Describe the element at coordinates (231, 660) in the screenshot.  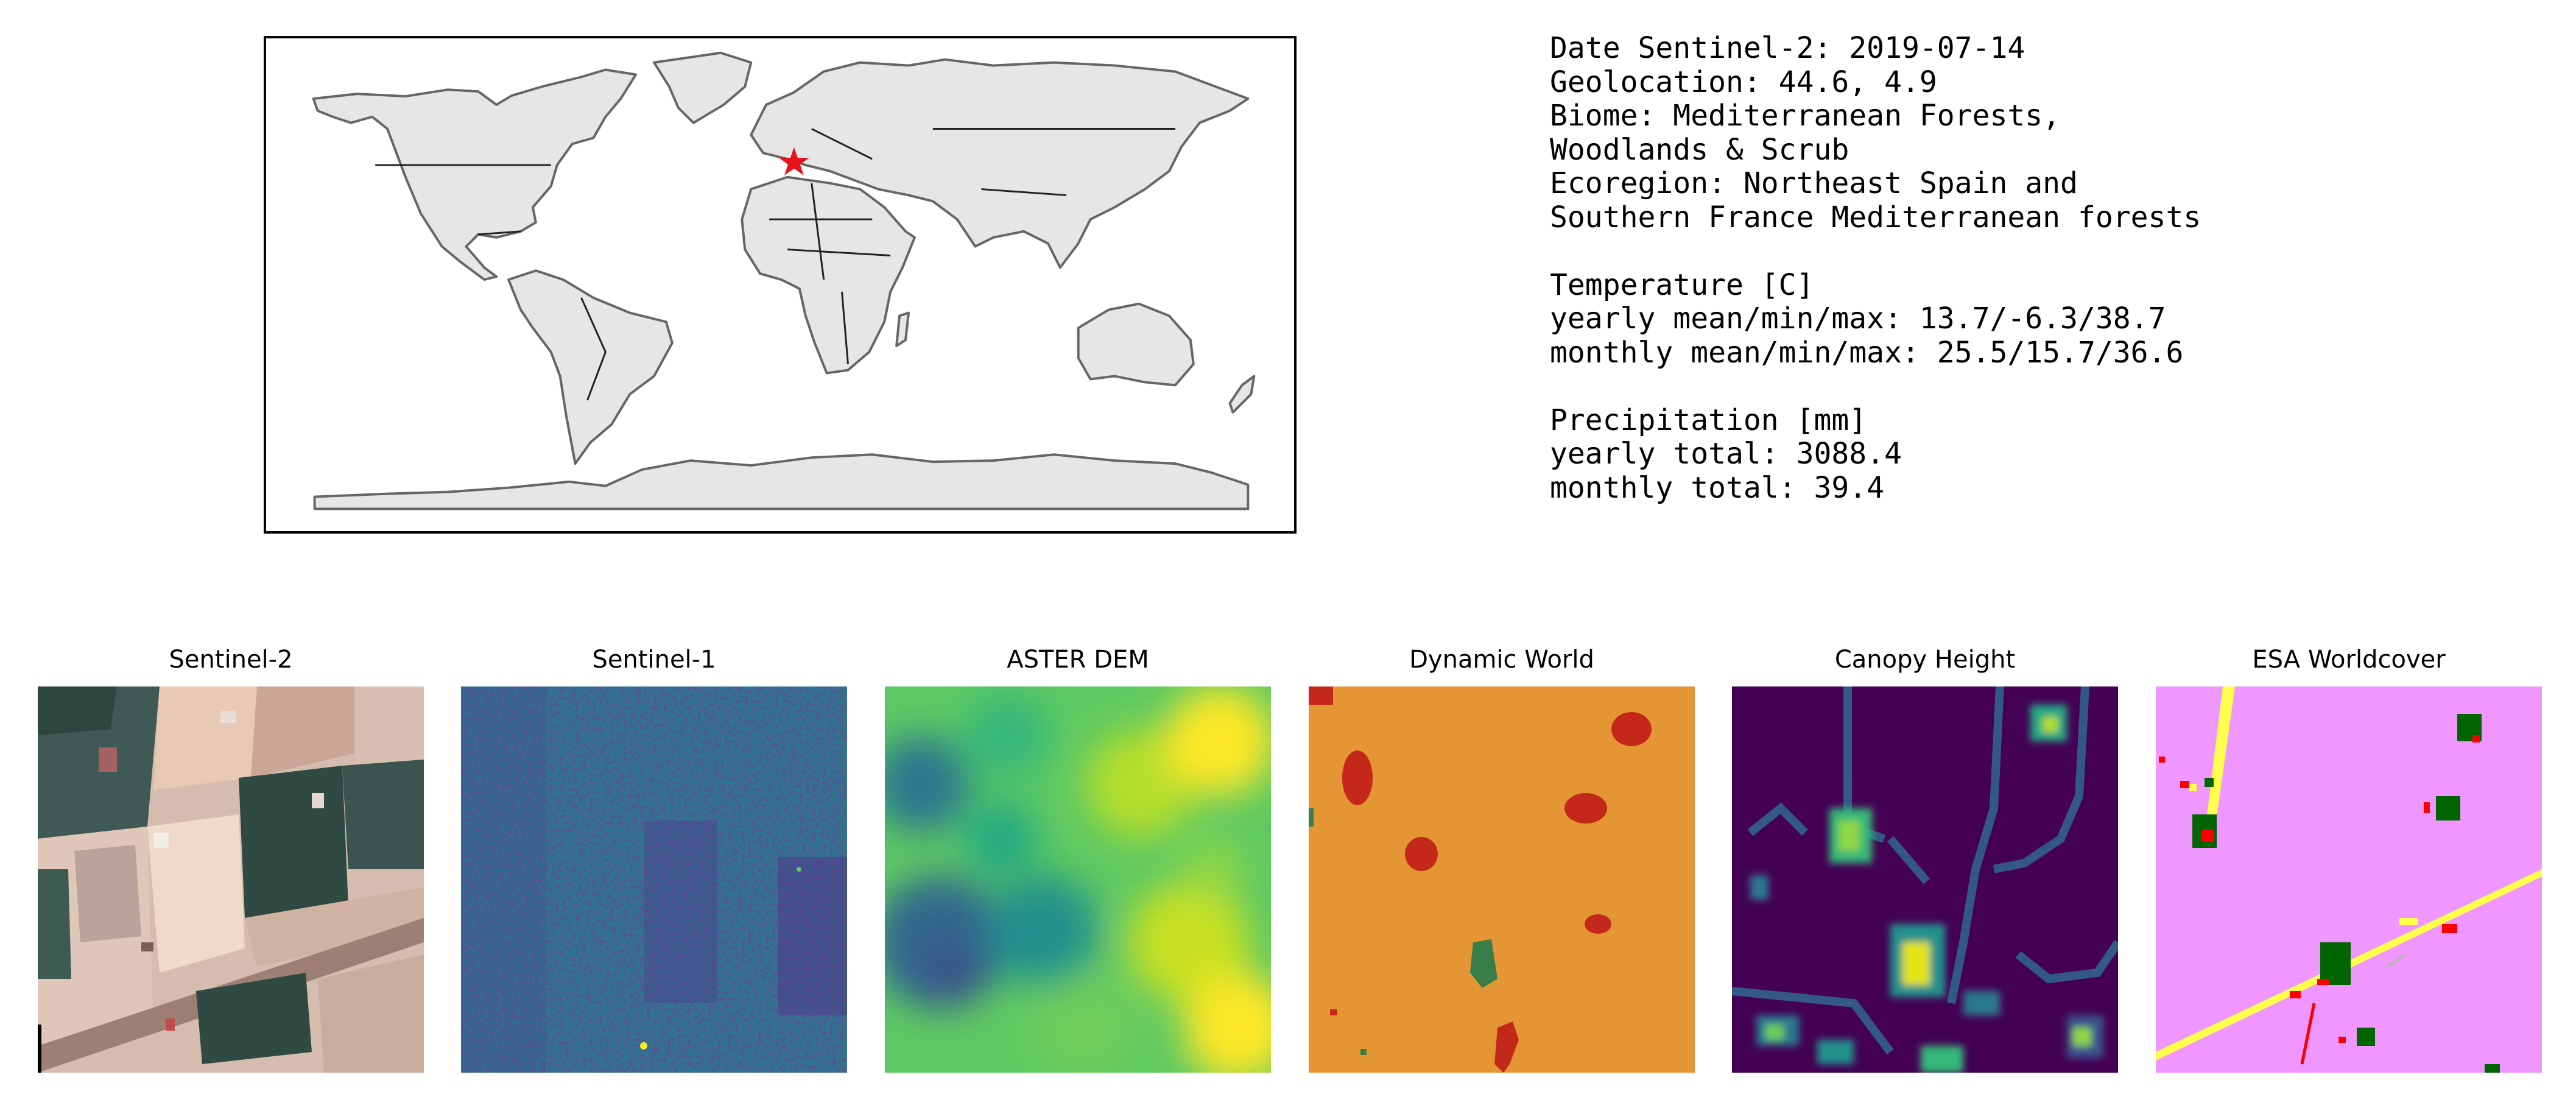
I see `panel-title-sentinel-2: Sentinel-2` at that location.